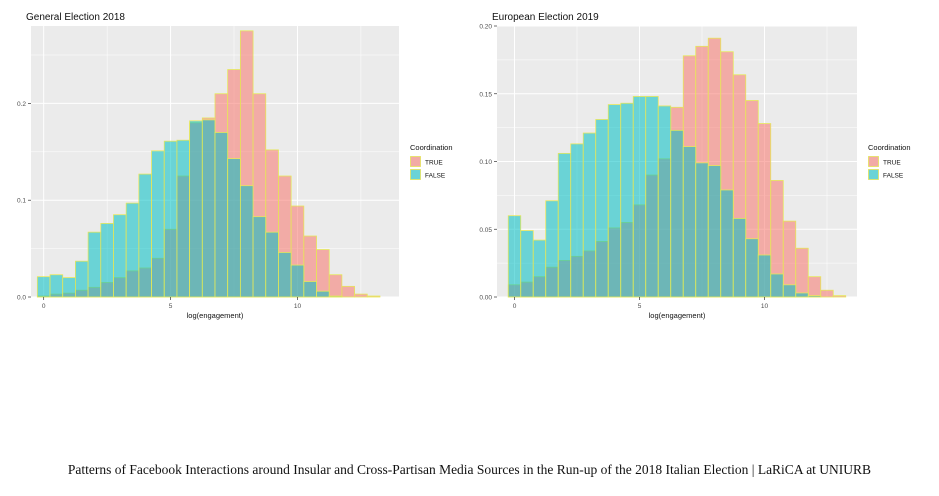 This screenshot has height=496, width=939. What do you see at coordinates (485, 230) in the screenshot?
I see `y-tick-label: 0.05` at bounding box center [485, 230].